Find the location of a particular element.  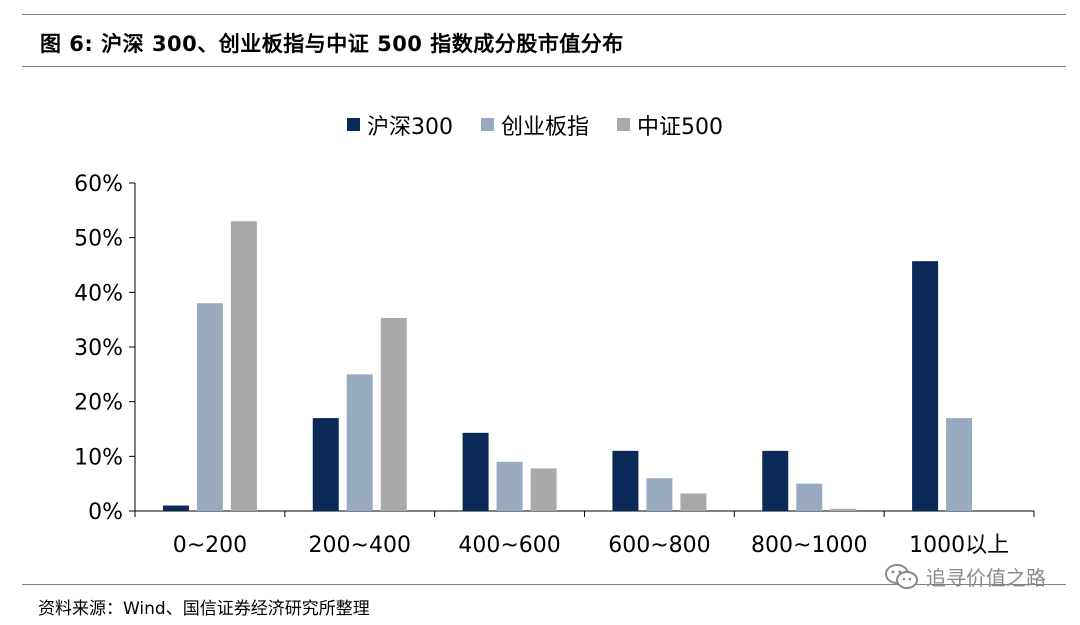

y-axis: 0% 10% 20% 30% 40% 50% 60% is located at coordinates (105, 348).